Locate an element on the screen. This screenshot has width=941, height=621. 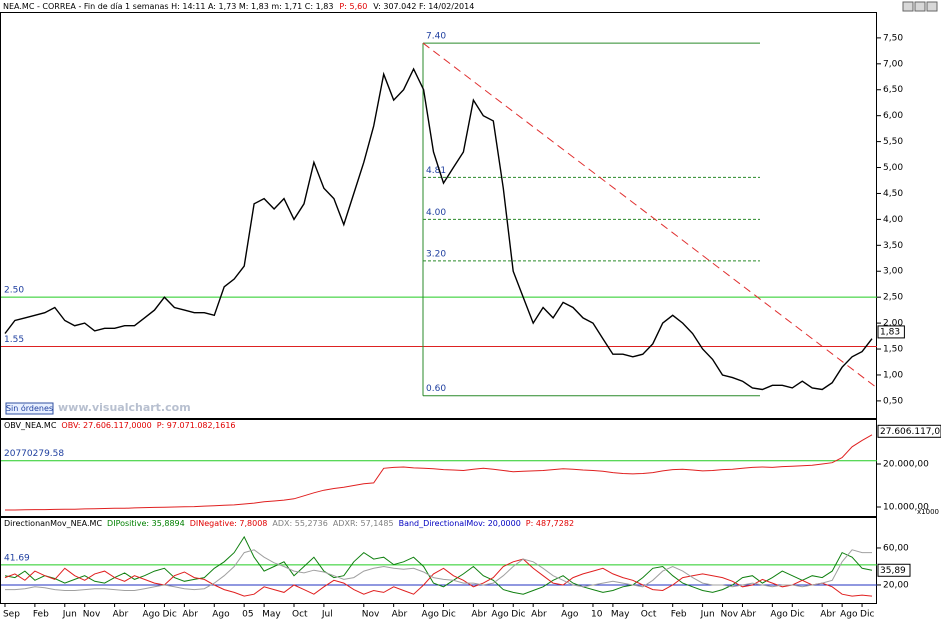
y-tick-label: 3,00 is located at coordinates (893, 272).